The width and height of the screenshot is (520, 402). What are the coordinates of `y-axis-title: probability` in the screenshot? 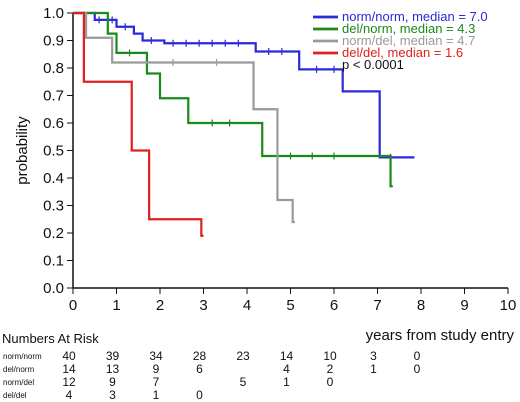 It's located at (22, 150).